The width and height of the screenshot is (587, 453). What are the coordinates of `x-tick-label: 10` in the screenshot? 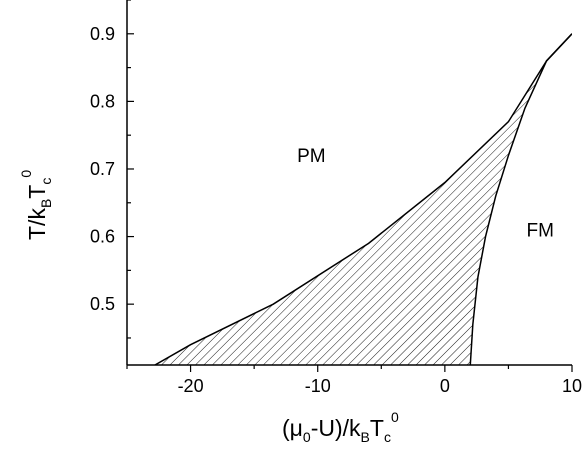 It's located at (572, 386).